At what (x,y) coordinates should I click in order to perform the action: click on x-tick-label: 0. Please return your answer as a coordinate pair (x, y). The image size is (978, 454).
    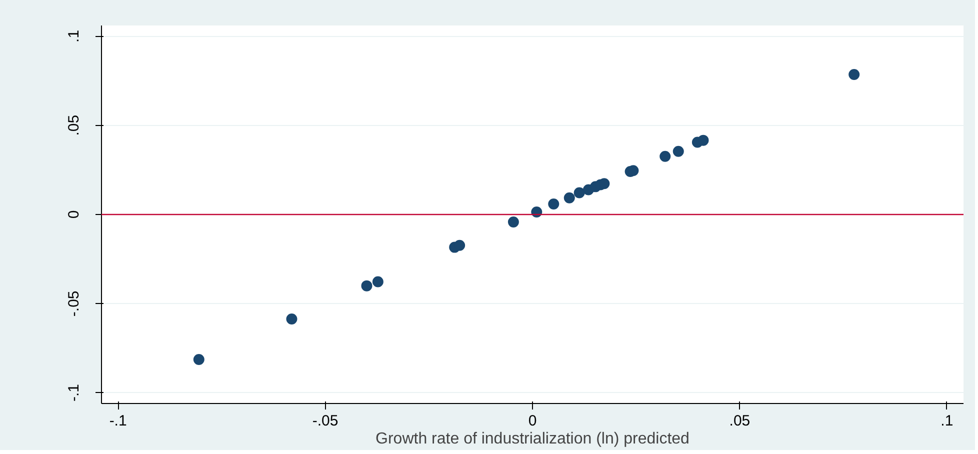
    Looking at the image, I should click on (532, 421).